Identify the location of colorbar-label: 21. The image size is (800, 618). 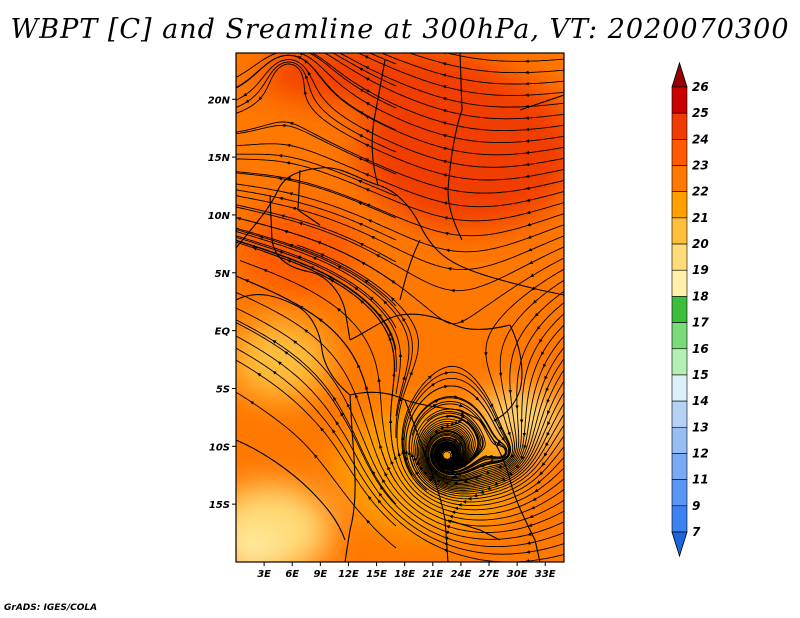
(700, 218).